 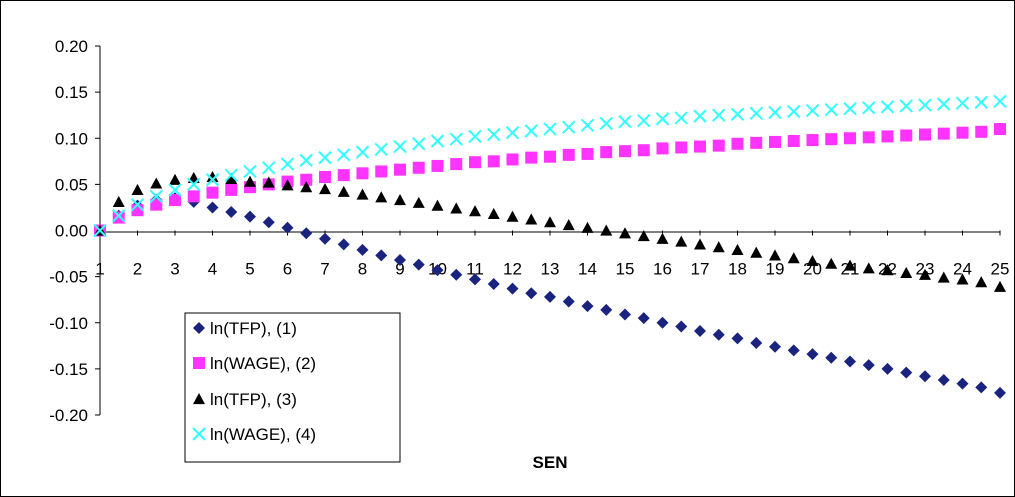 I want to click on y-tick-label: -0.15, so click(x=68, y=369).